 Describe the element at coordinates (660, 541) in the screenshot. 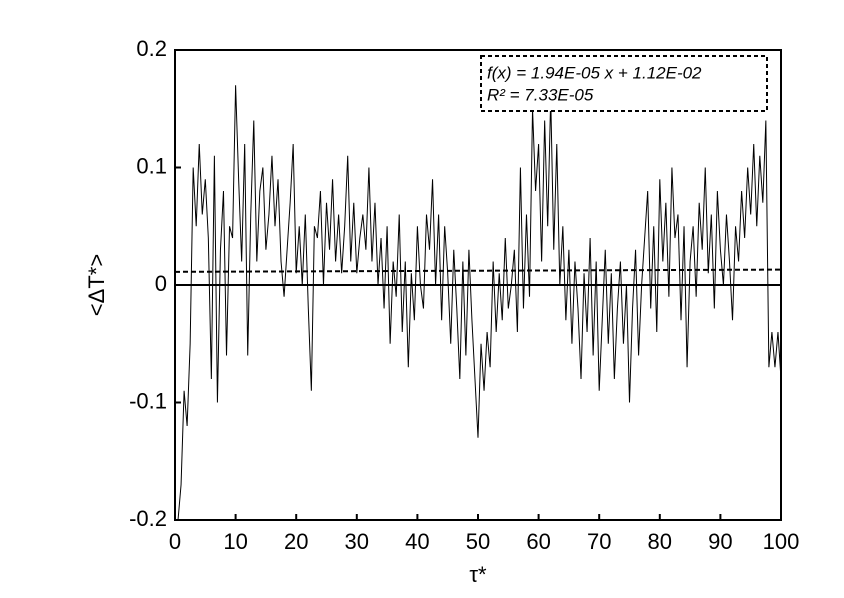

I see `x-tick-label: 80` at that location.